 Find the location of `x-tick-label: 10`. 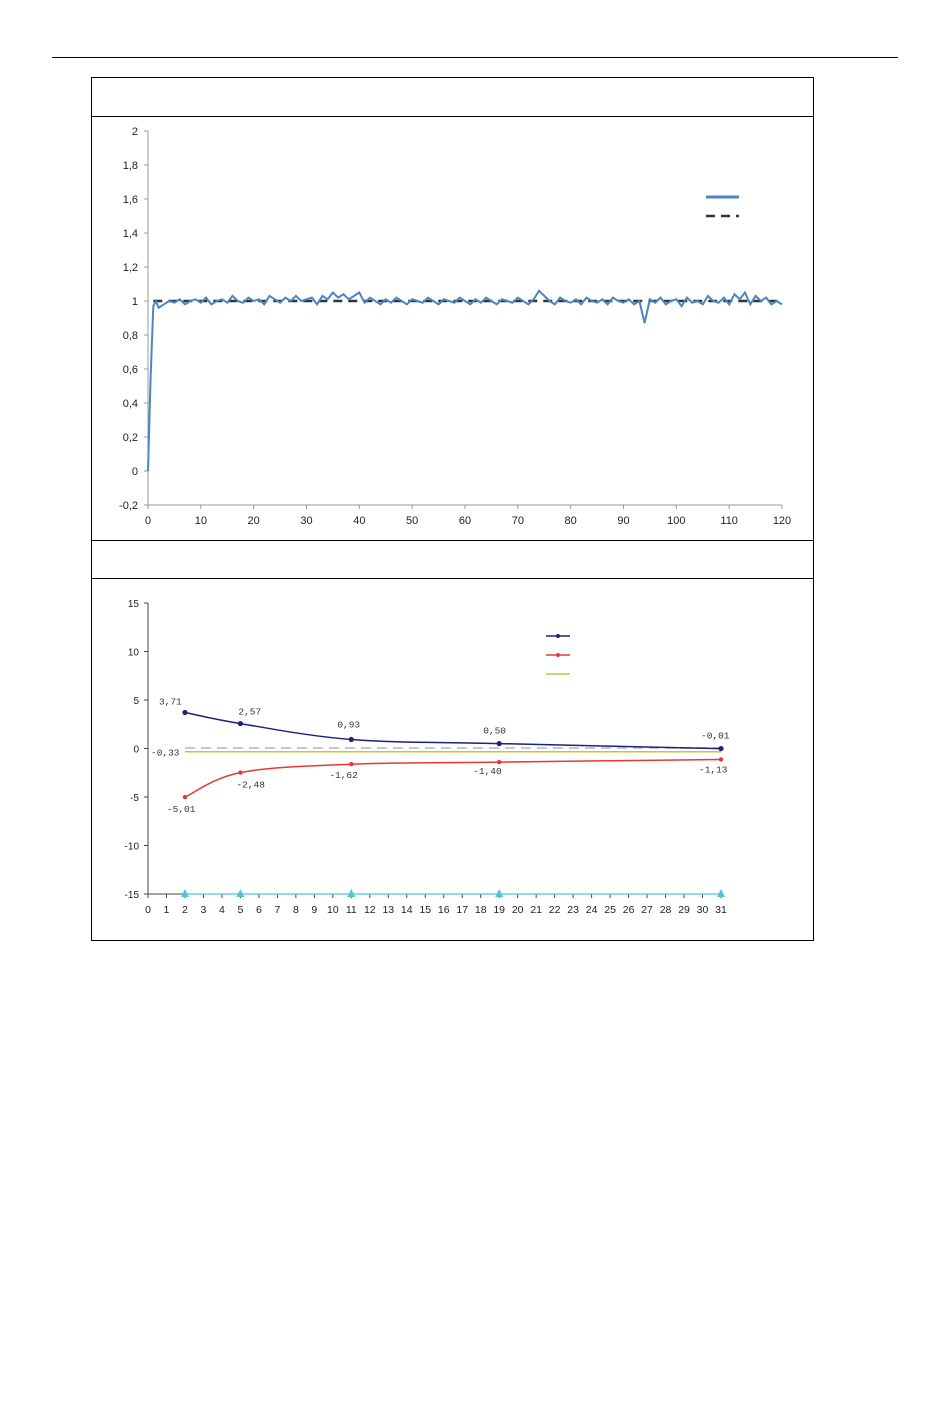

x-tick-label: 10 is located at coordinates (333, 910).